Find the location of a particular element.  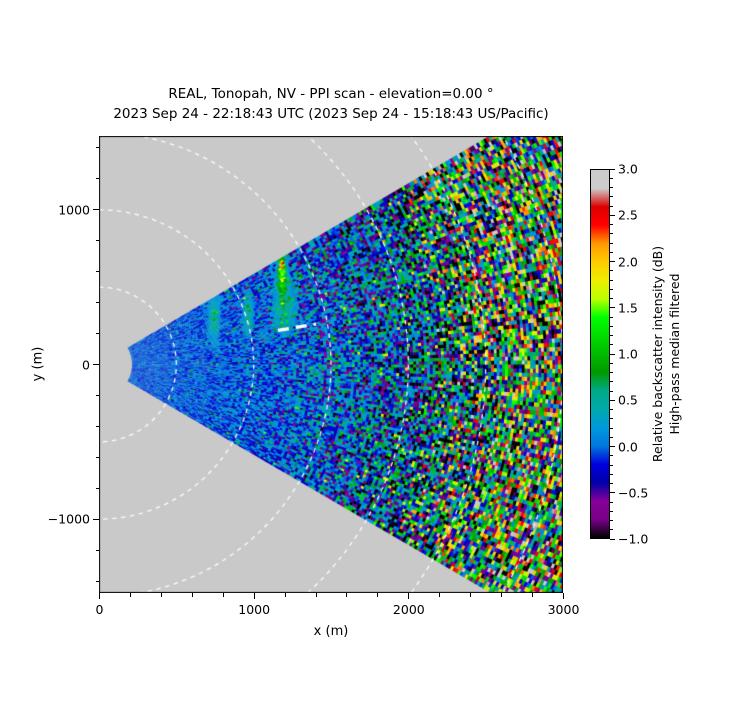

colorbar-tick-label: −1.0 is located at coordinates (633, 539).